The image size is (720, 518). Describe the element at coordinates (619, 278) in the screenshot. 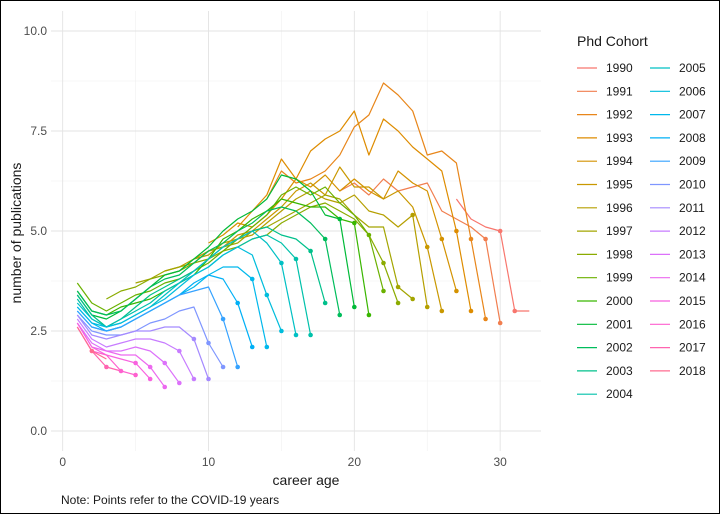

I see `legend-label-1999: 1999` at that location.